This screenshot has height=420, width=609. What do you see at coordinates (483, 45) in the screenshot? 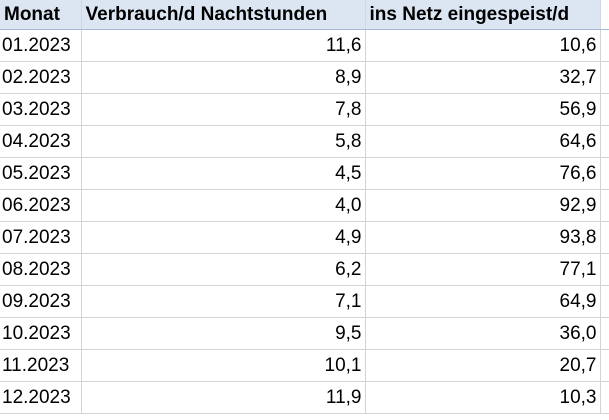
I see `feed-in-cell: 10,6` at bounding box center [483, 45].